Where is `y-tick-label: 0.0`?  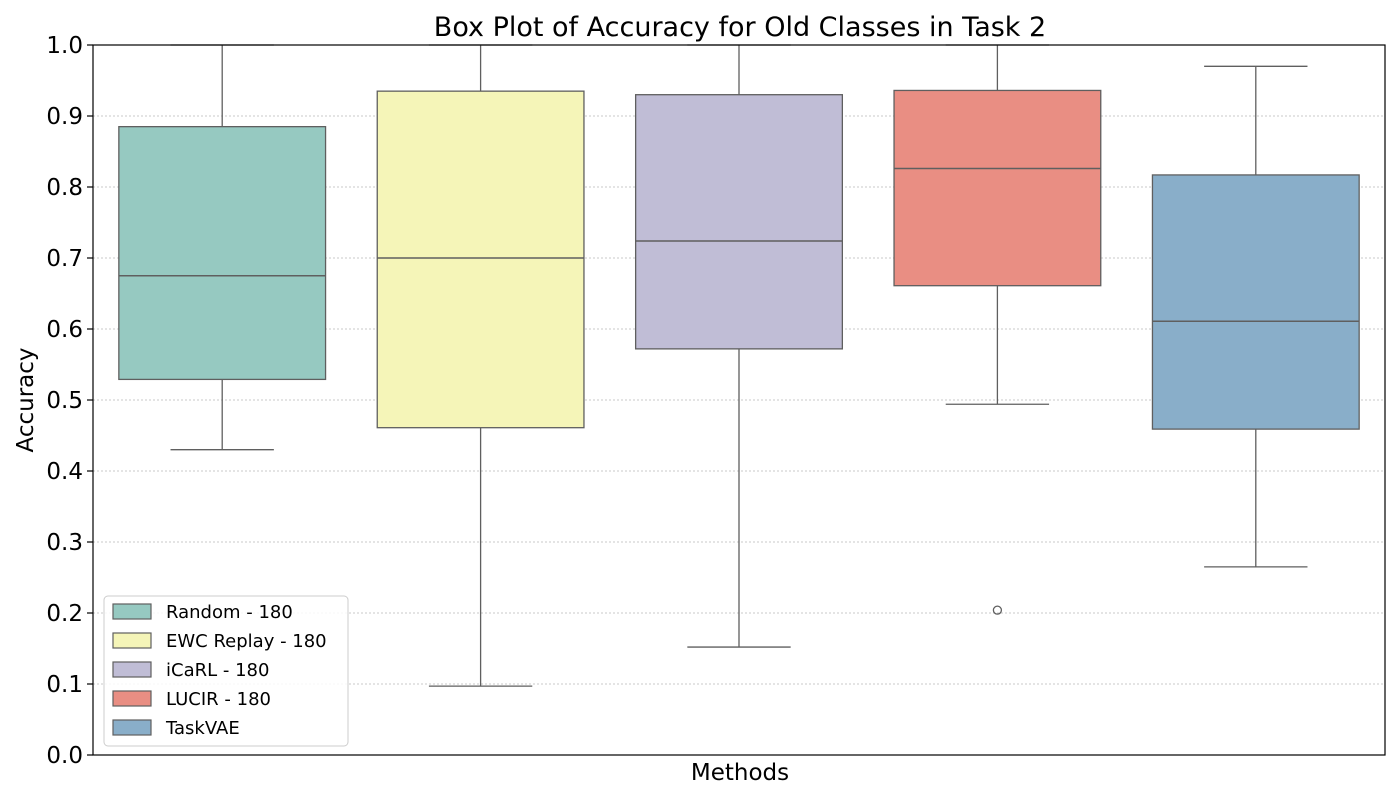 y-tick-label: 0.0 is located at coordinates (64, 756).